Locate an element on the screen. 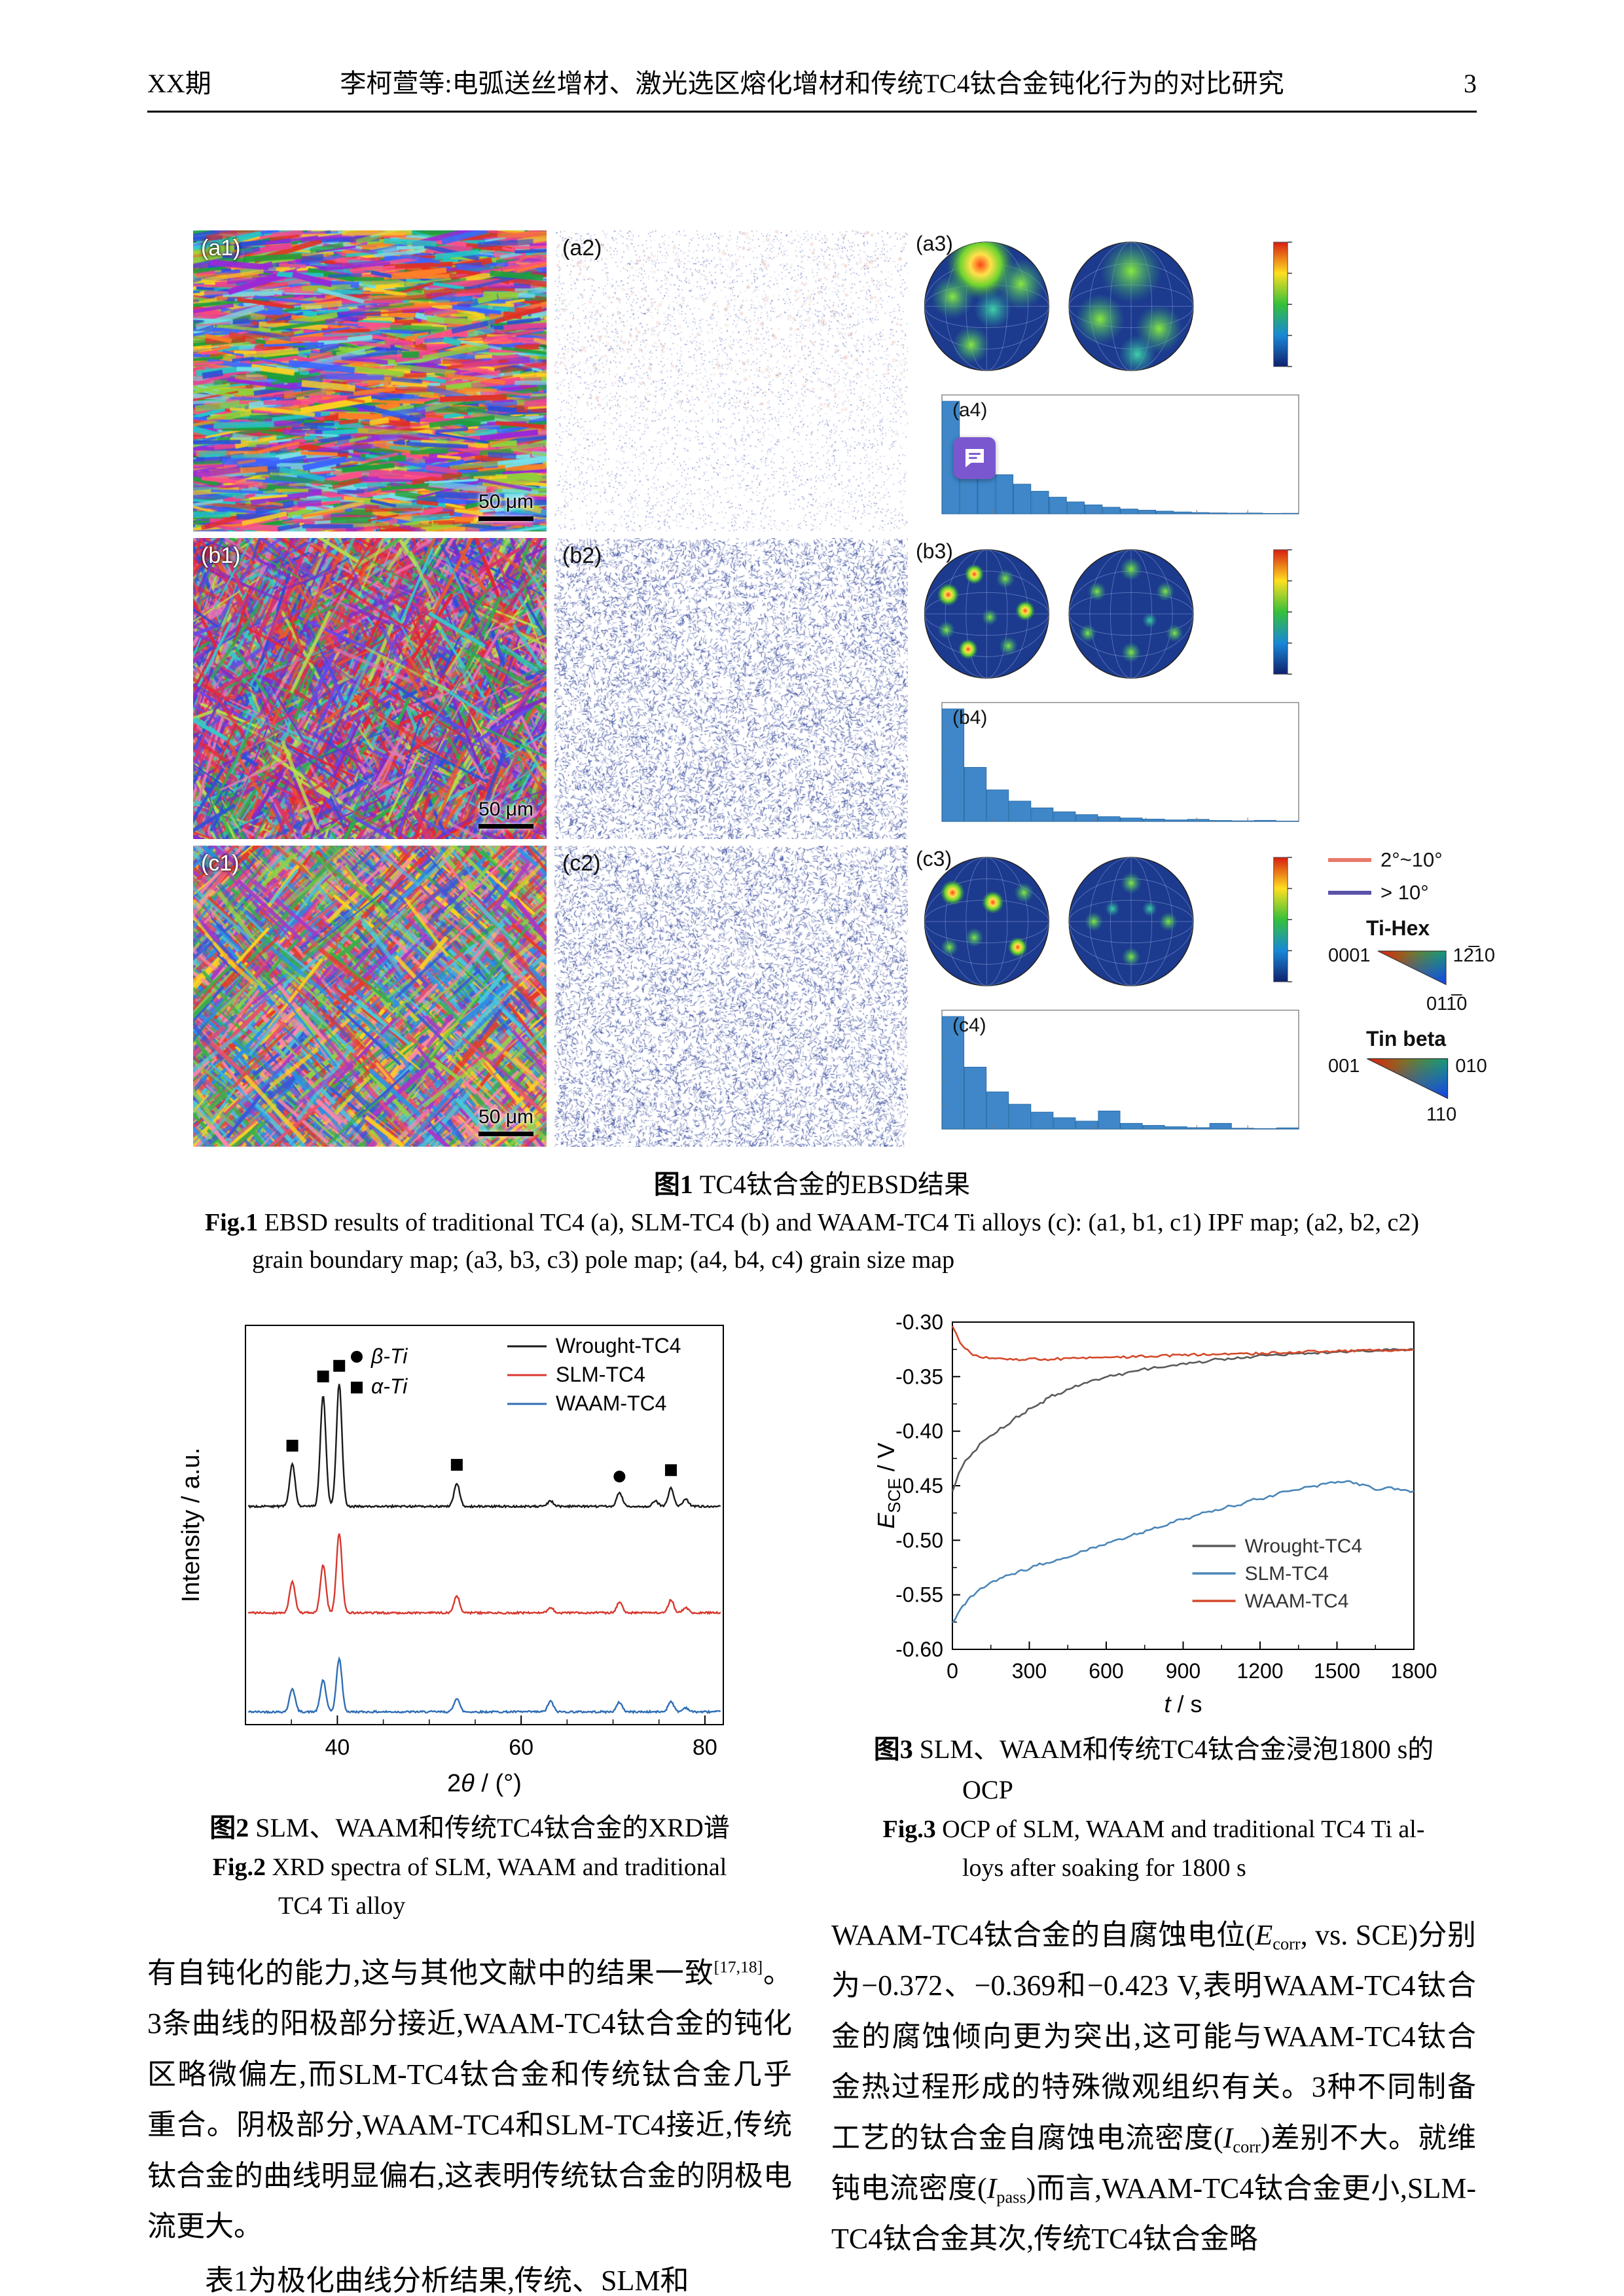  figure1-caption-cn: 图1 TC4钛合金的EBSD结果 is located at coordinates (812, 1184).